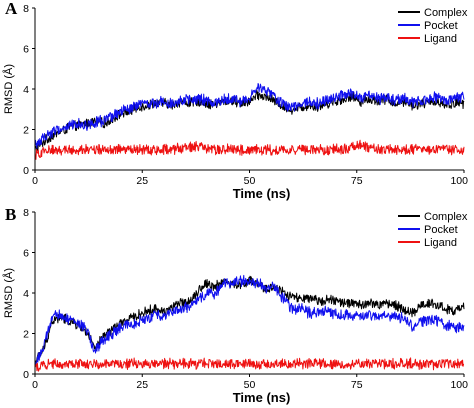 This screenshot has height=408, width=474. I want to click on series-line-complex, so click(249, 121).